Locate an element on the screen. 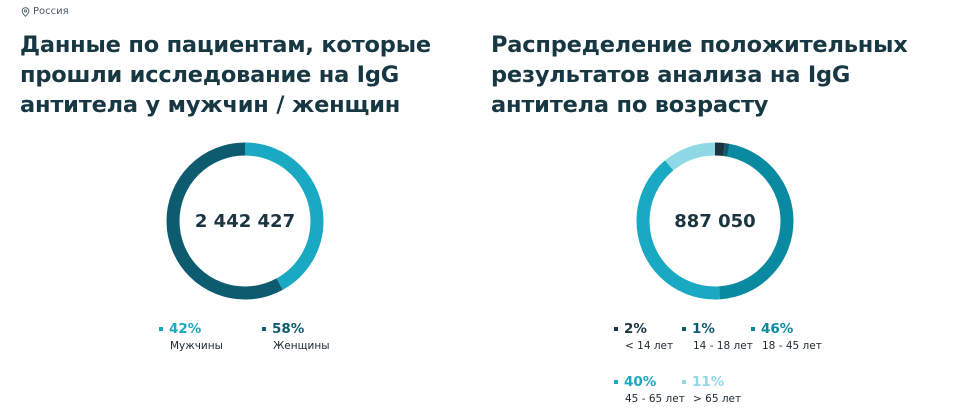 The height and width of the screenshot is (419, 957). legend-item-under-14: 2% < 14 лет is located at coordinates (643, 336).